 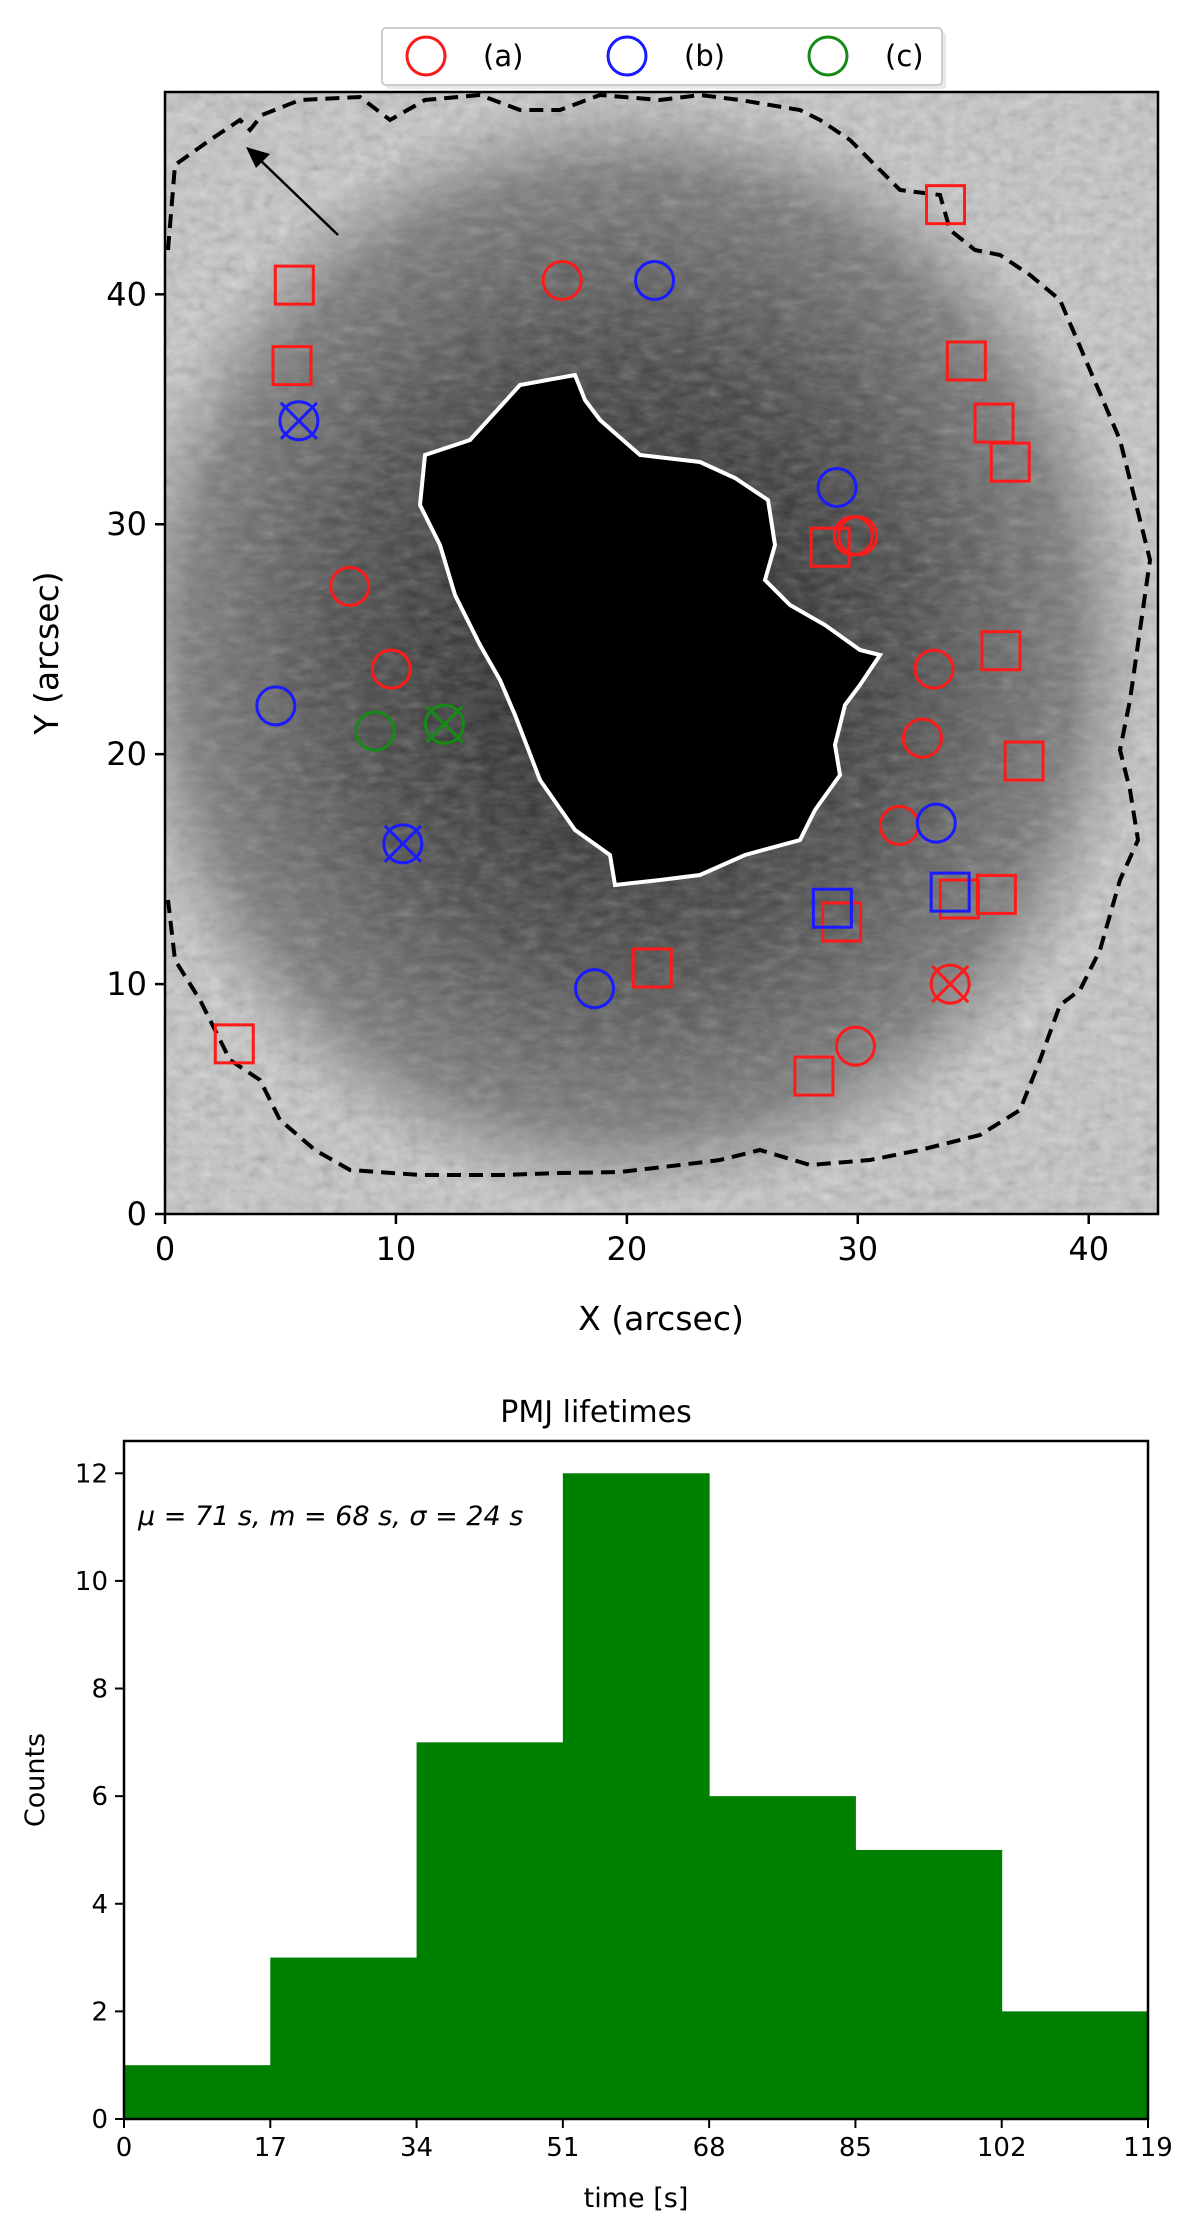 I want to click on hist-y-tick-label: 10, so click(x=91, y=1582).